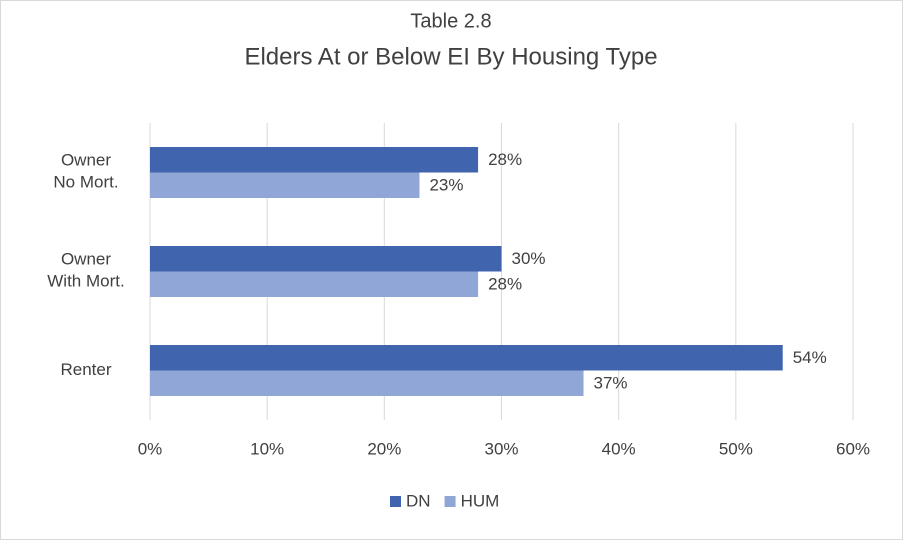 The height and width of the screenshot is (540, 903). I want to click on x-tick-label: 20%, so click(384, 448).